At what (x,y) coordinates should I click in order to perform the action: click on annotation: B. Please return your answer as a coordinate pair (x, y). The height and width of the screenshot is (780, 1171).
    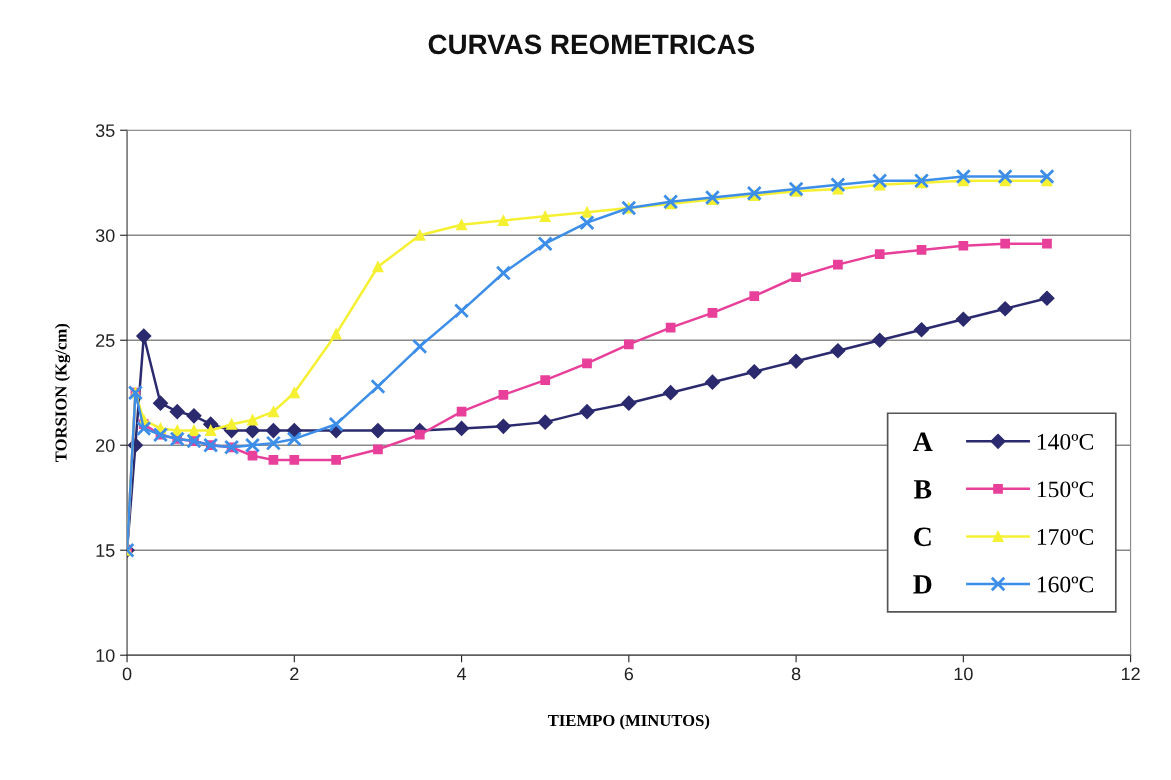
    Looking at the image, I should click on (922, 489).